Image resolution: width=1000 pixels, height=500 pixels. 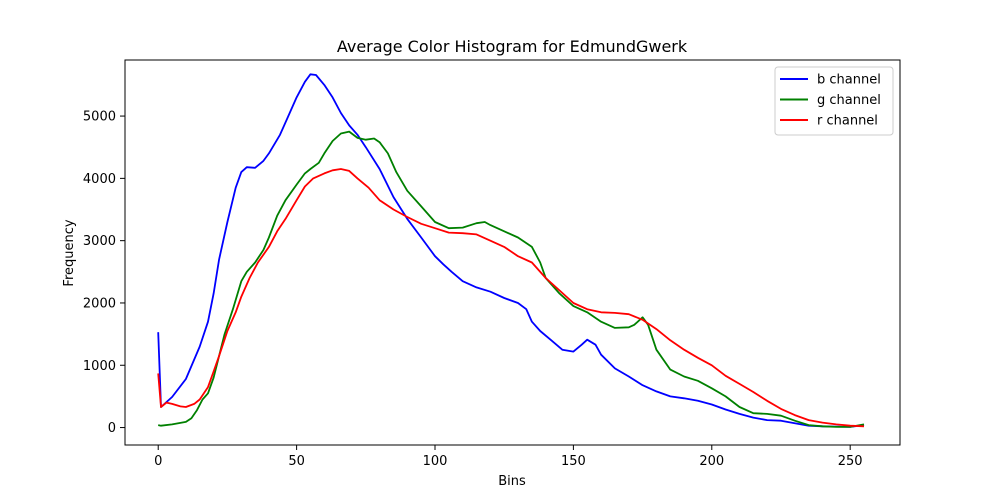 I want to click on y-tick-label: 0, so click(x=112, y=428).